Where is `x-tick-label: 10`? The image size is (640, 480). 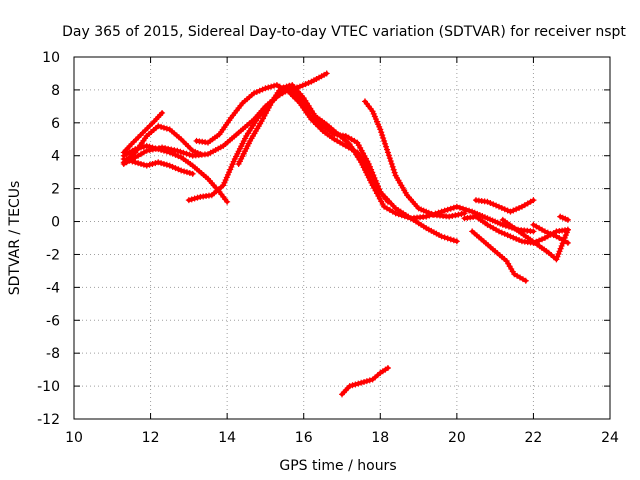
x-tick-label: 10 is located at coordinates (74, 438).